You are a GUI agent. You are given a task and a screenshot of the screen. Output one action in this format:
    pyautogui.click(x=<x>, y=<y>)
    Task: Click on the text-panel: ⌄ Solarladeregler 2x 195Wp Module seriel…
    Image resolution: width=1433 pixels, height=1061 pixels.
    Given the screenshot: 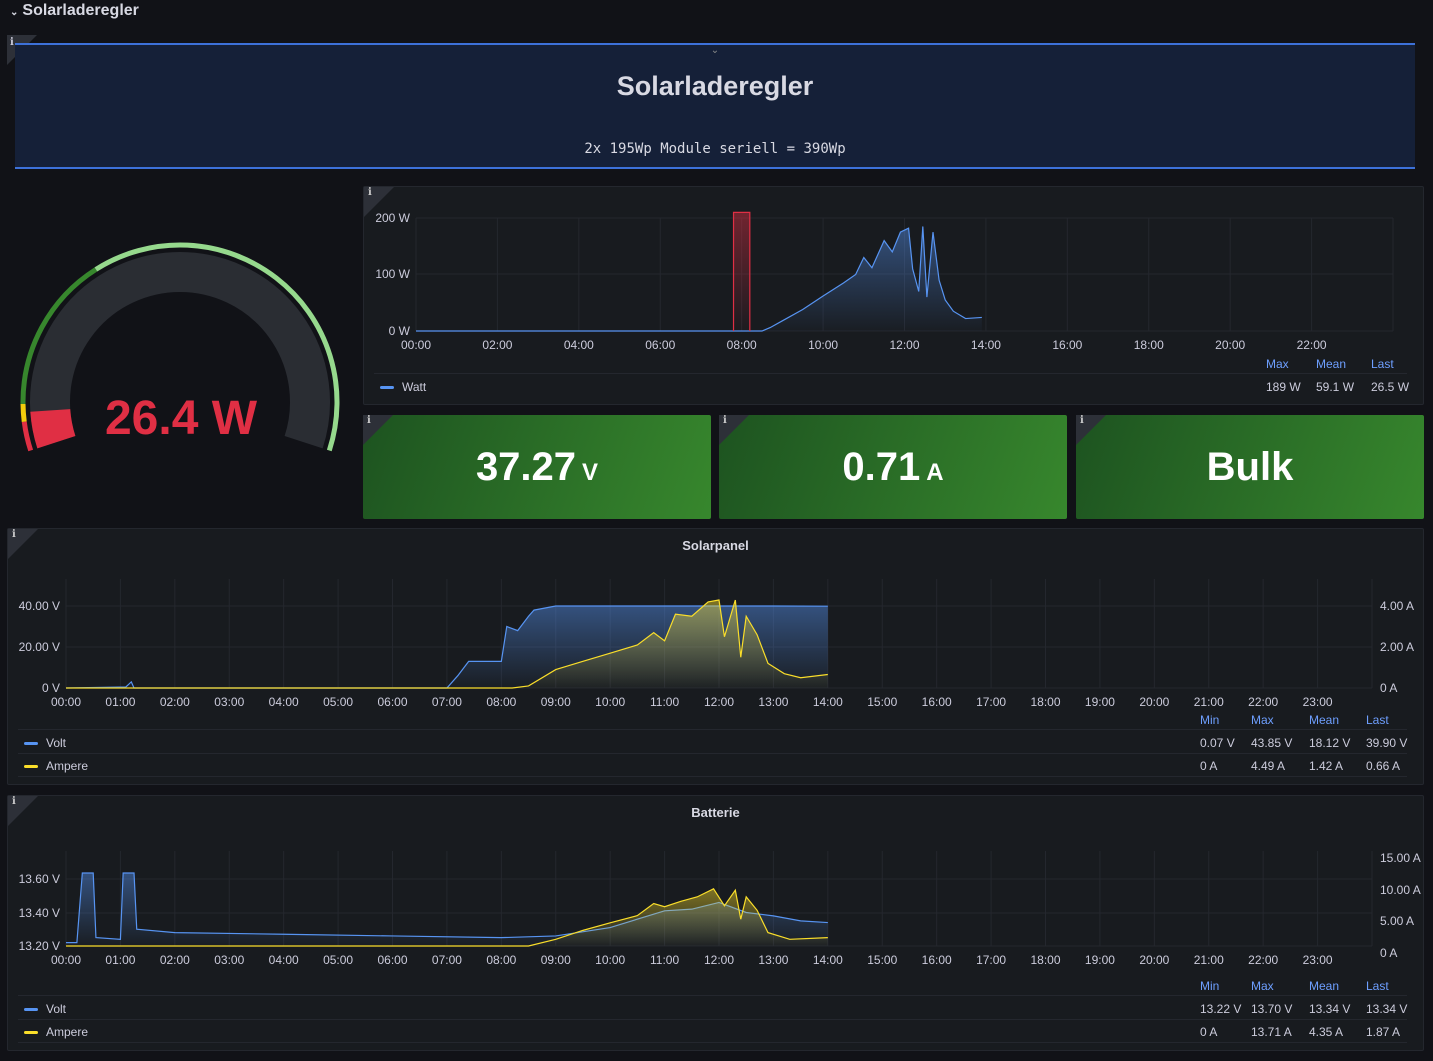 What is the action you would take?
    pyautogui.click(x=715, y=106)
    